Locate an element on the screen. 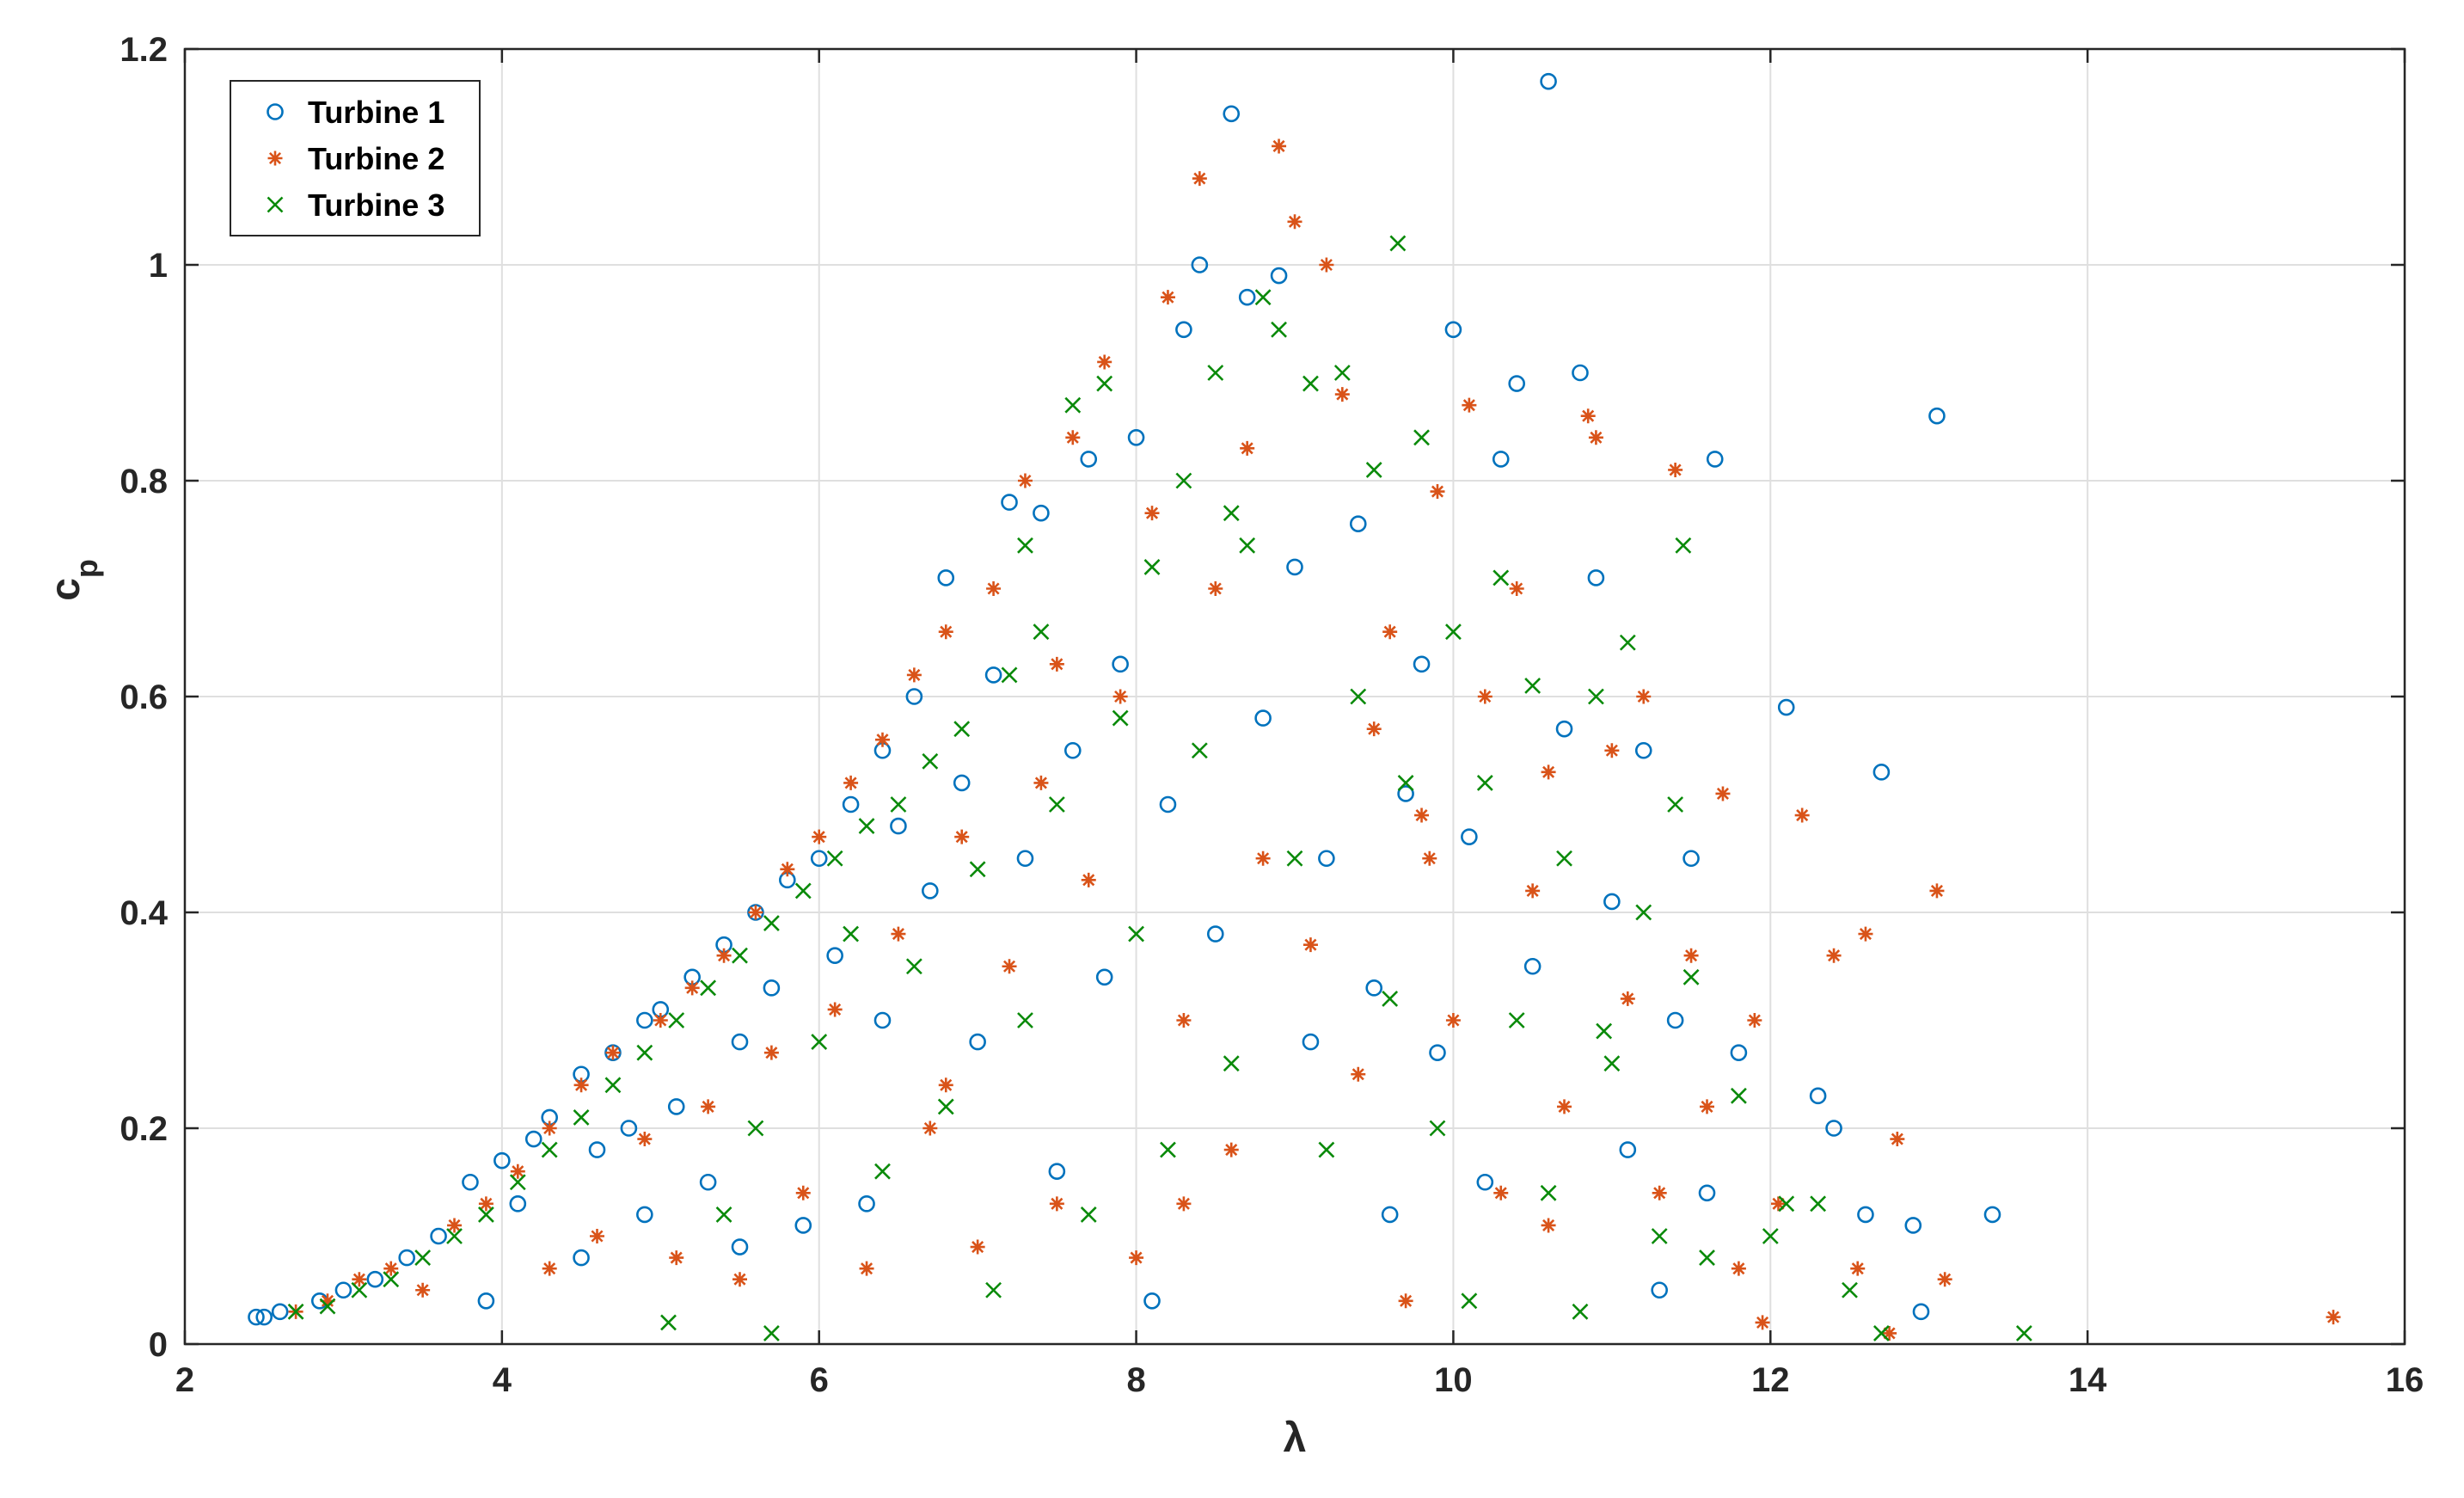 The height and width of the screenshot is (1498, 2464). x-tick-label: 14 is located at coordinates (2088, 1380).